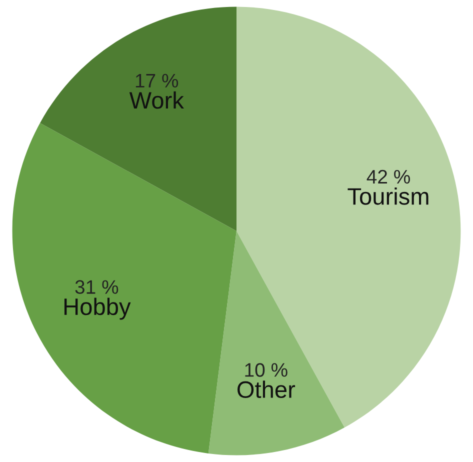 The height and width of the screenshot is (462, 473). I want to click on data-label: 17 %, so click(157, 81).